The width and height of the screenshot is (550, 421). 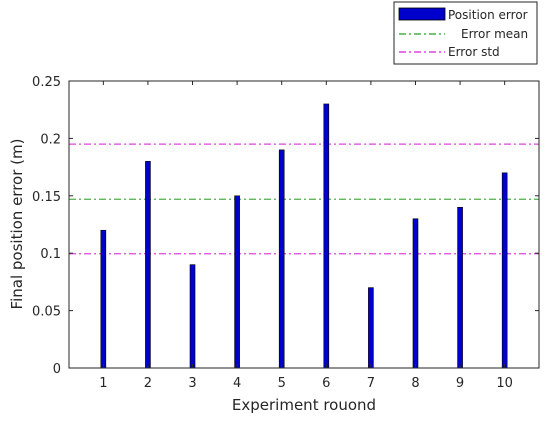 I want to click on y-tick-label: 0.05, so click(x=46, y=312).